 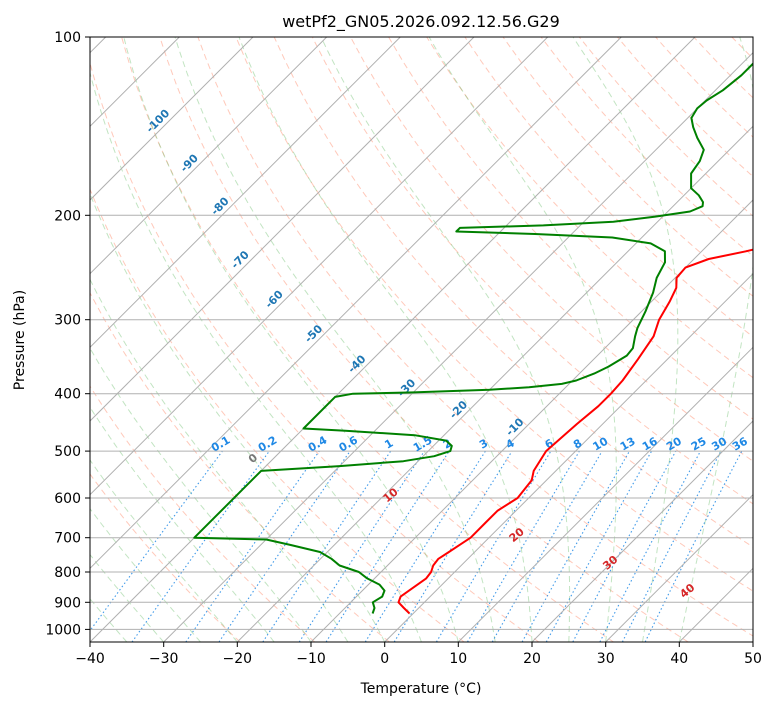 What do you see at coordinates (67, 395) in the screenshot?
I see `y-tick-label: 400` at bounding box center [67, 395].